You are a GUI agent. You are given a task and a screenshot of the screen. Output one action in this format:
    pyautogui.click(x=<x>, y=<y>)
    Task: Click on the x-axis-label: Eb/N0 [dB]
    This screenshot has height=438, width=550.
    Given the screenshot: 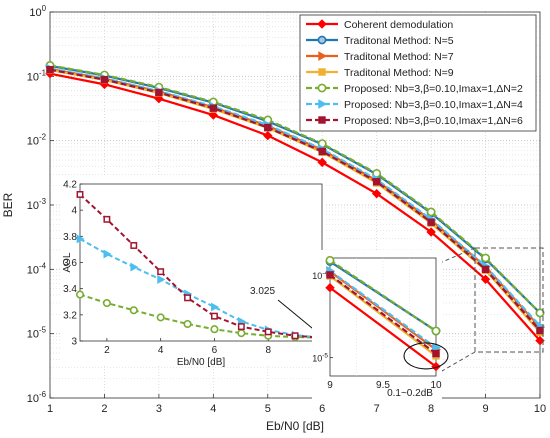 What is the action you would take?
    pyautogui.click(x=295, y=426)
    